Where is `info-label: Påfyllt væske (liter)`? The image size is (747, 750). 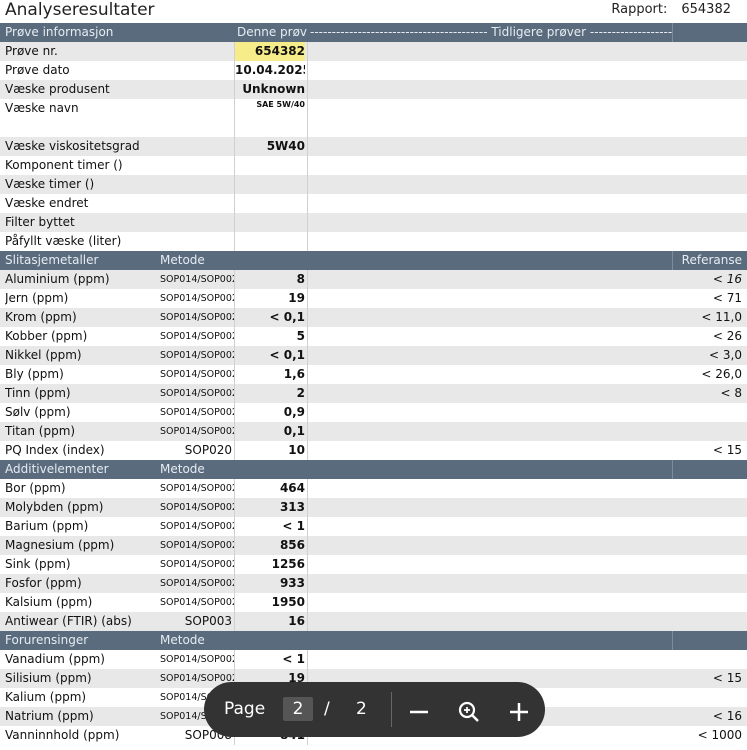
info-label: Påfyllt væske (liter) is located at coordinates (80, 241).